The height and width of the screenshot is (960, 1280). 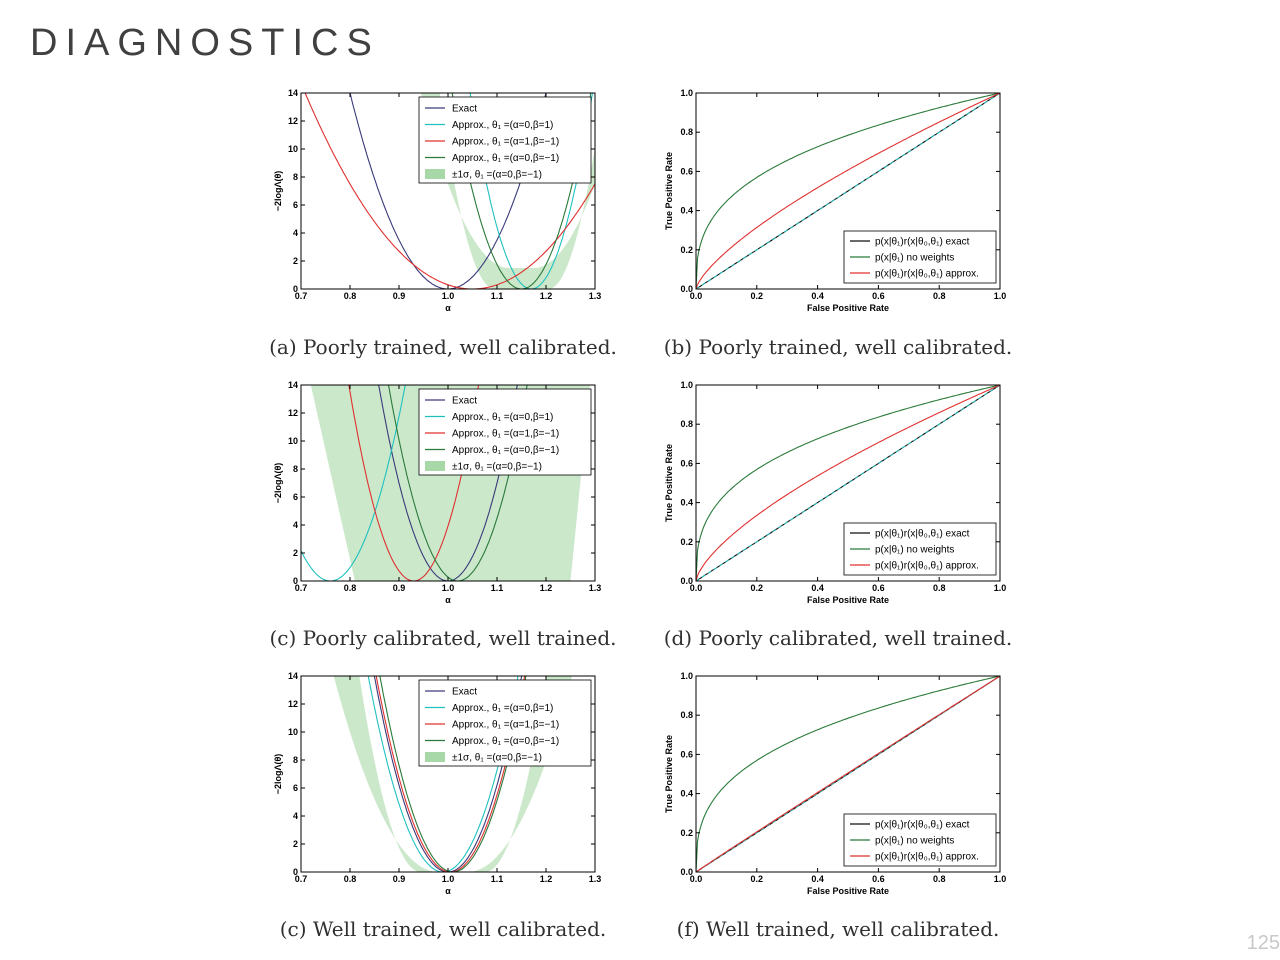 What do you see at coordinates (686, 211) in the screenshot?
I see `y-tick-label: 0.4` at bounding box center [686, 211].